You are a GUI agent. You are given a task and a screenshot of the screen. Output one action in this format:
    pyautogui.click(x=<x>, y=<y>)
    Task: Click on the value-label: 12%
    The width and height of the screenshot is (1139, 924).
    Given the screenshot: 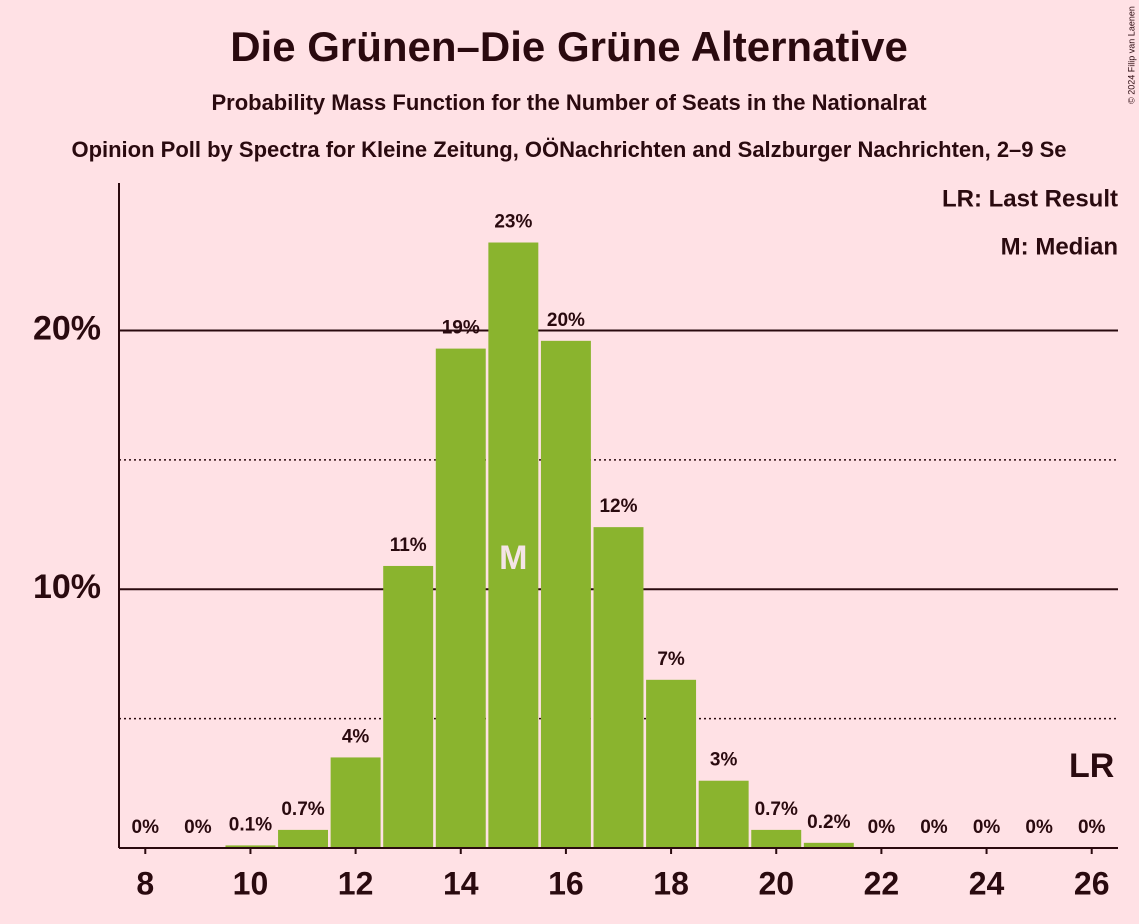 What is the action you would take?
    pyautogui.click(x=618, y=506)
    